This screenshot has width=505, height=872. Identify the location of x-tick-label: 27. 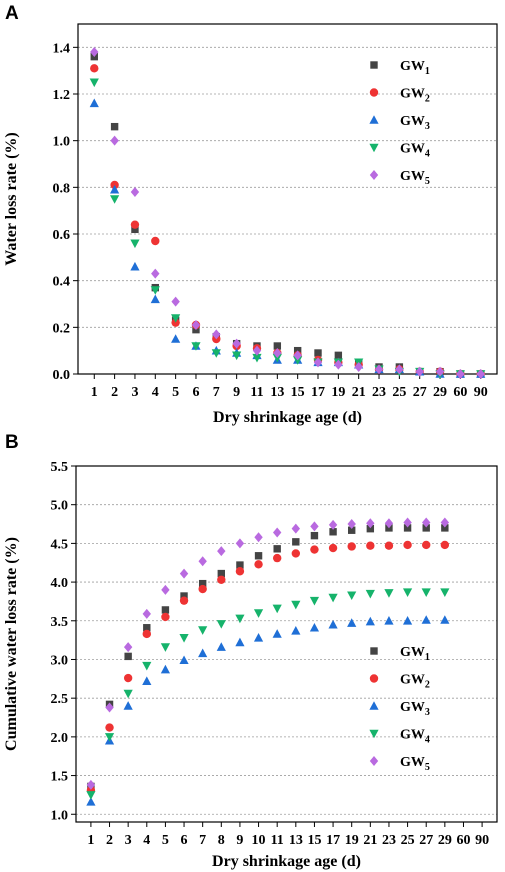
(426, 840).